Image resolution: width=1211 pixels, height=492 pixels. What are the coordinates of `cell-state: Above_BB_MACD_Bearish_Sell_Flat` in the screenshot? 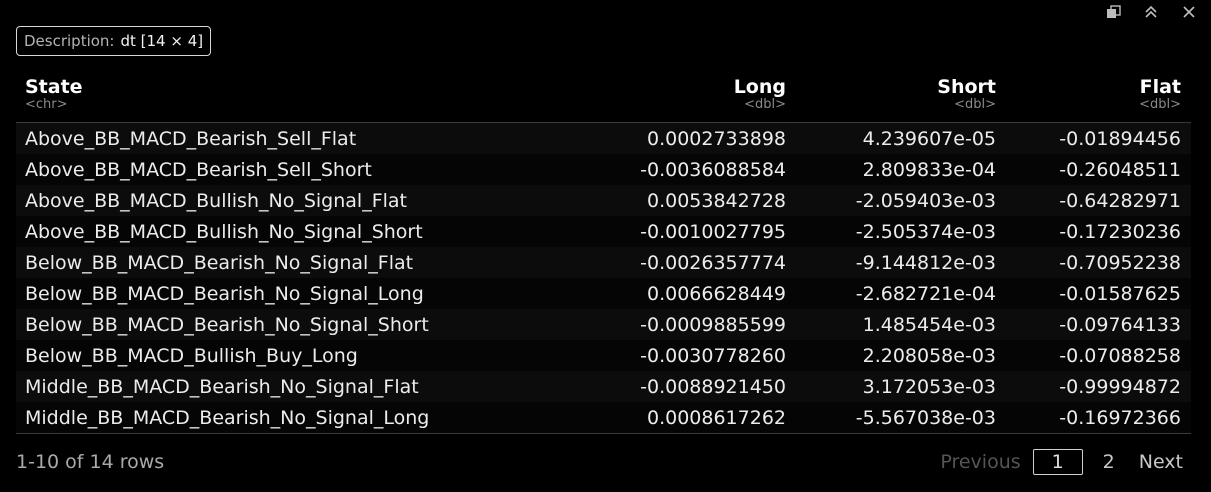 It's located at (283, 138).